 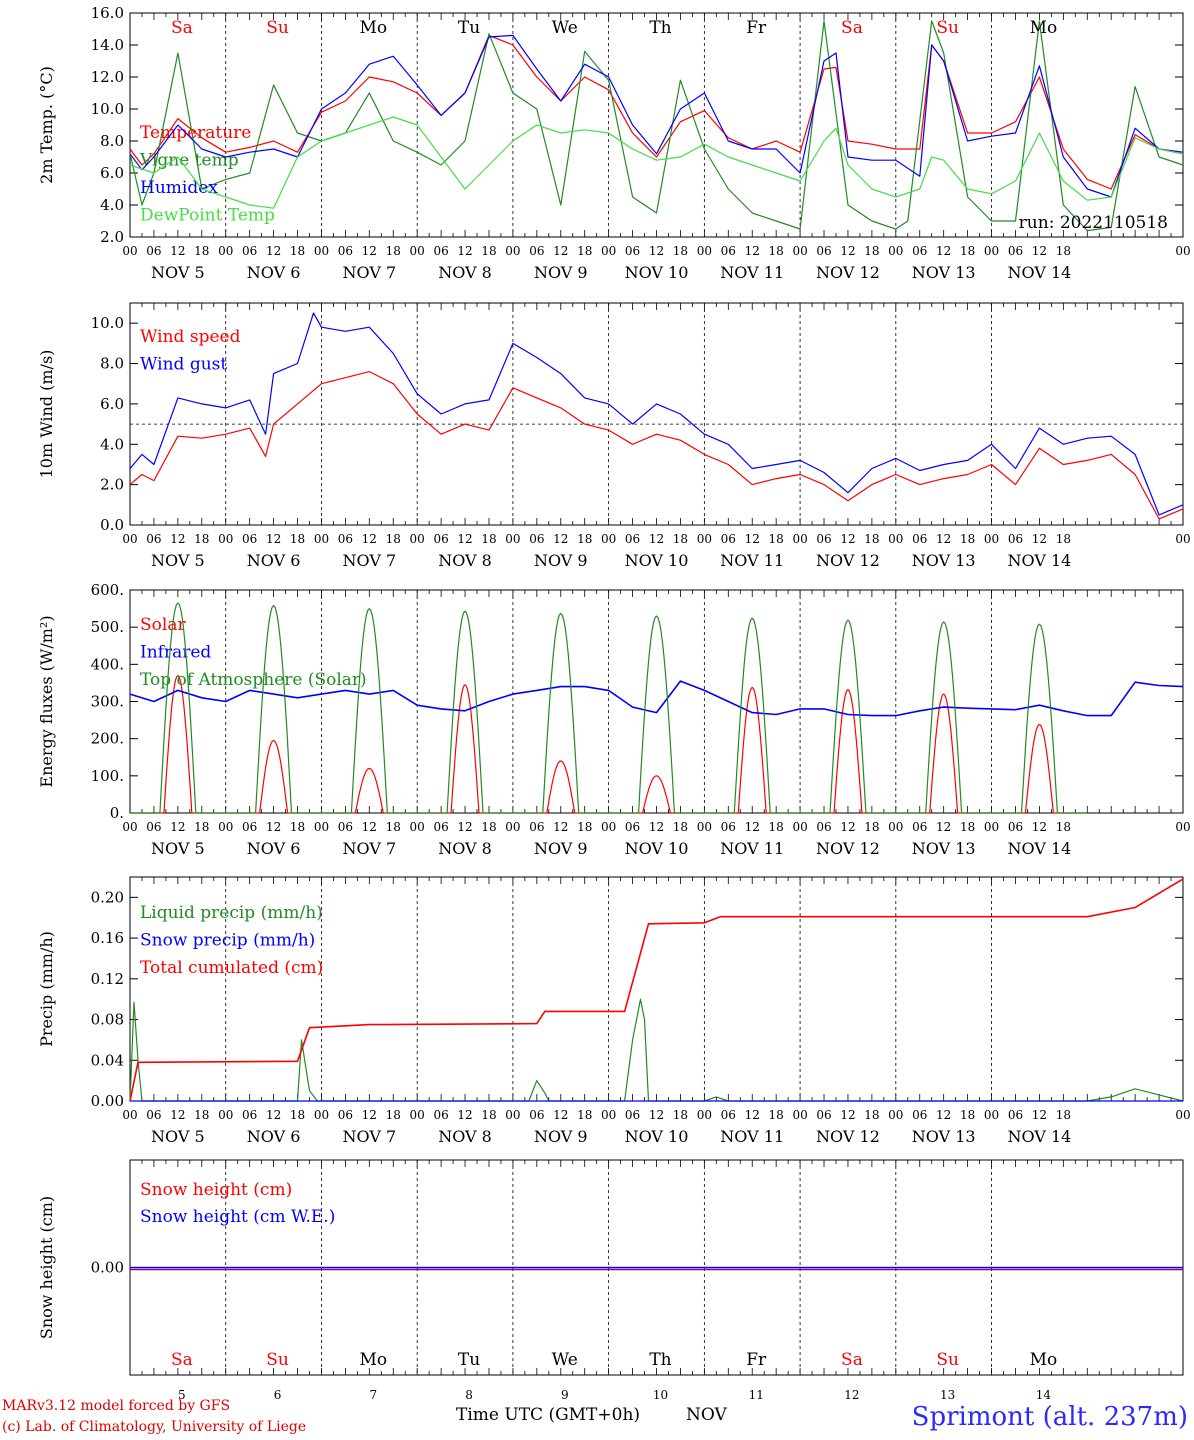 I want to click on y-tick-label: 0.0, so click(x=112, y=525).